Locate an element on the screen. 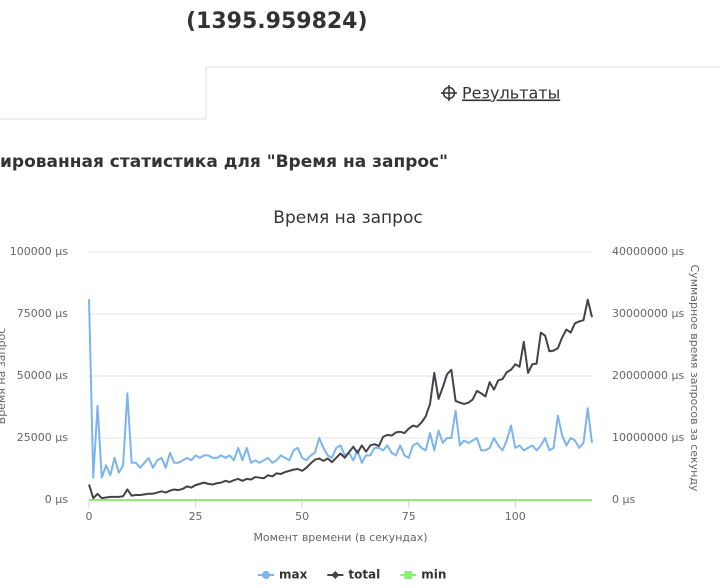 The width and height of the screenshot is (720, 588). legend-label: total is located at coordinates (364, 575).